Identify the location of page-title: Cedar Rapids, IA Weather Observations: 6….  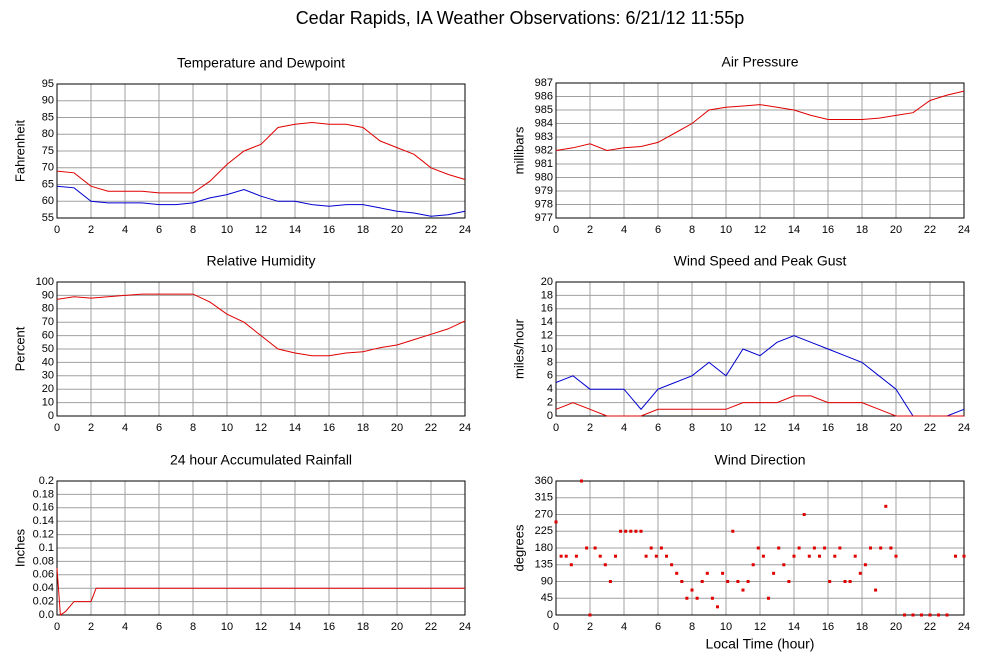
(520, 18).